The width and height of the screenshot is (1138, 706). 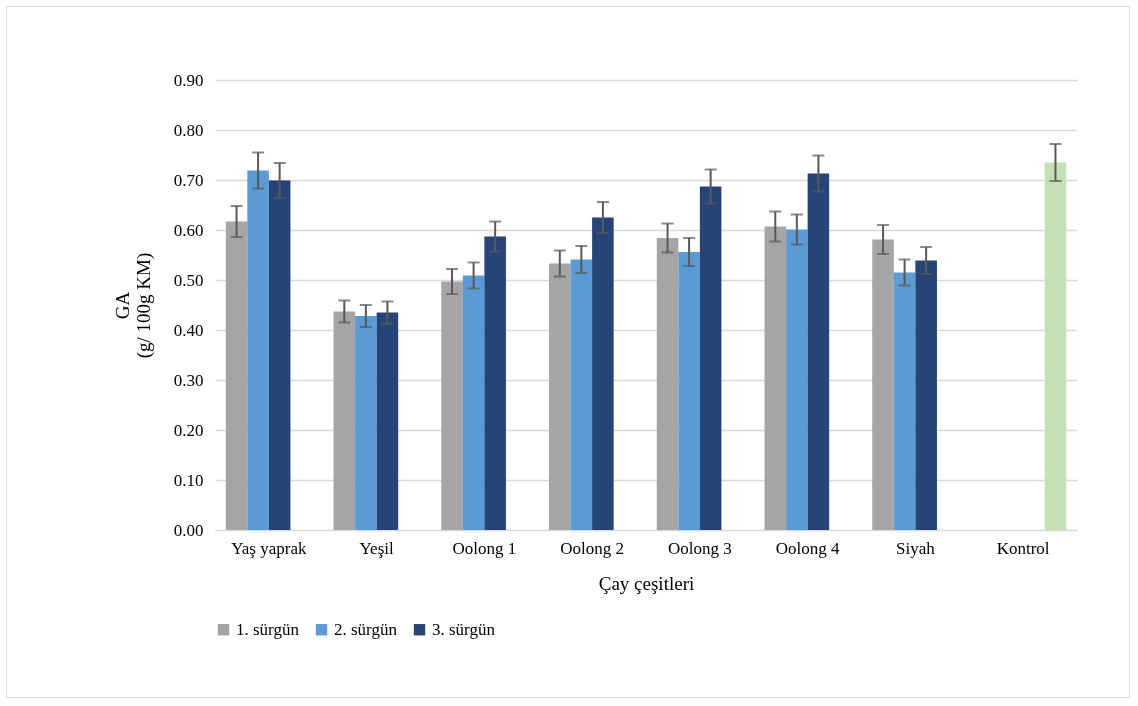 I want to click on y-tick-label: 0.70, so click(x=188, y=180).